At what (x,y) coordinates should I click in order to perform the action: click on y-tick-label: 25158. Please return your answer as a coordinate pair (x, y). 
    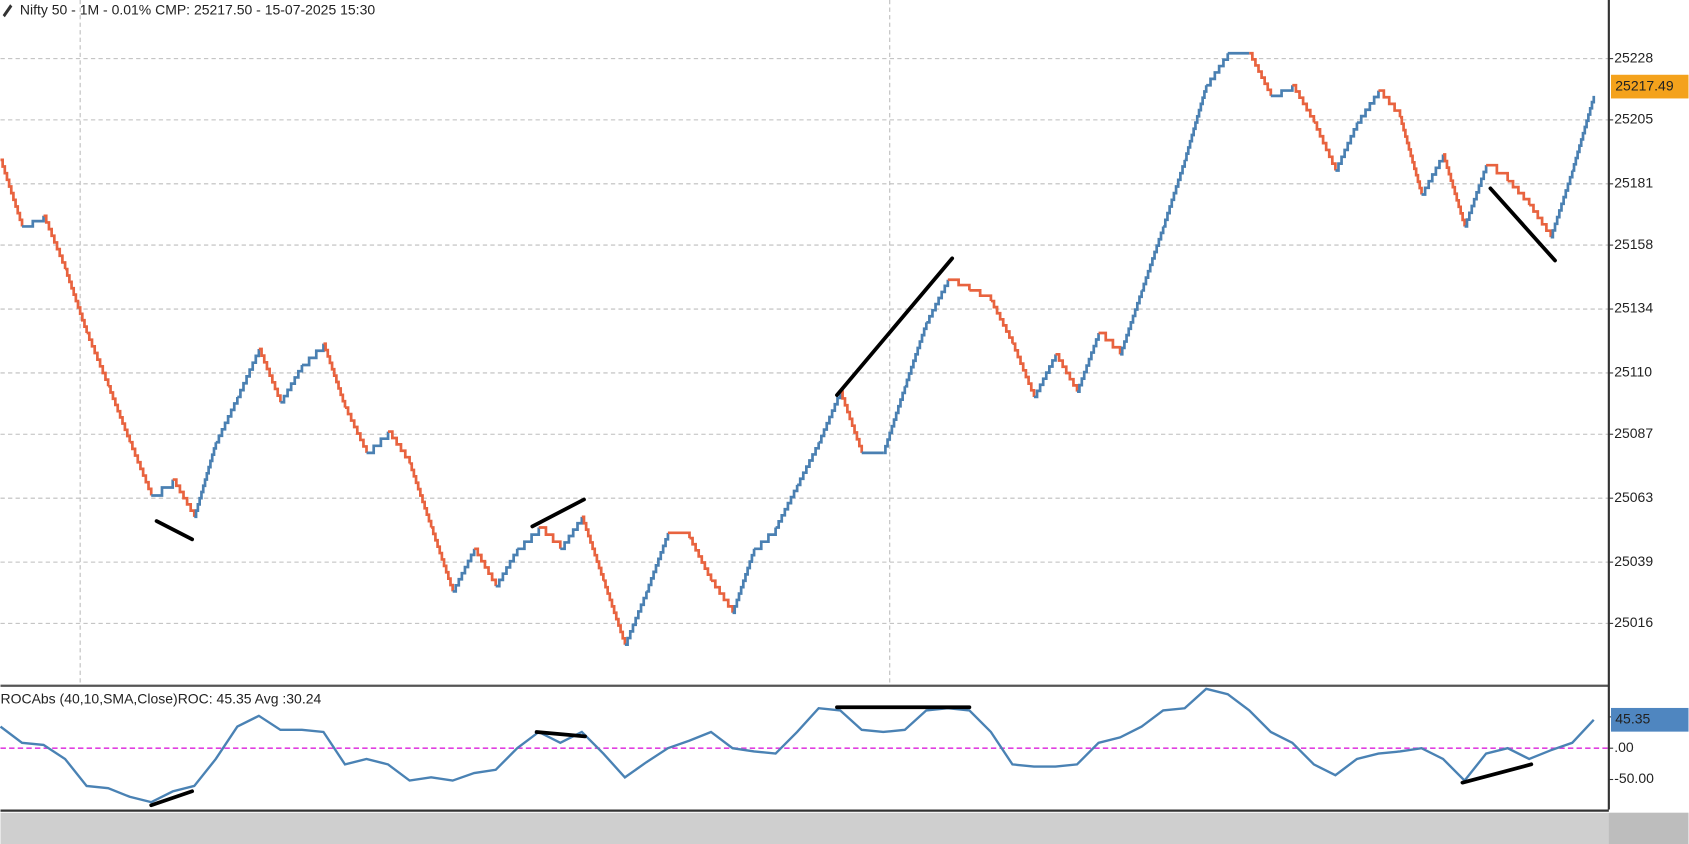
    Looking at the image, I should click on (1633, 244).